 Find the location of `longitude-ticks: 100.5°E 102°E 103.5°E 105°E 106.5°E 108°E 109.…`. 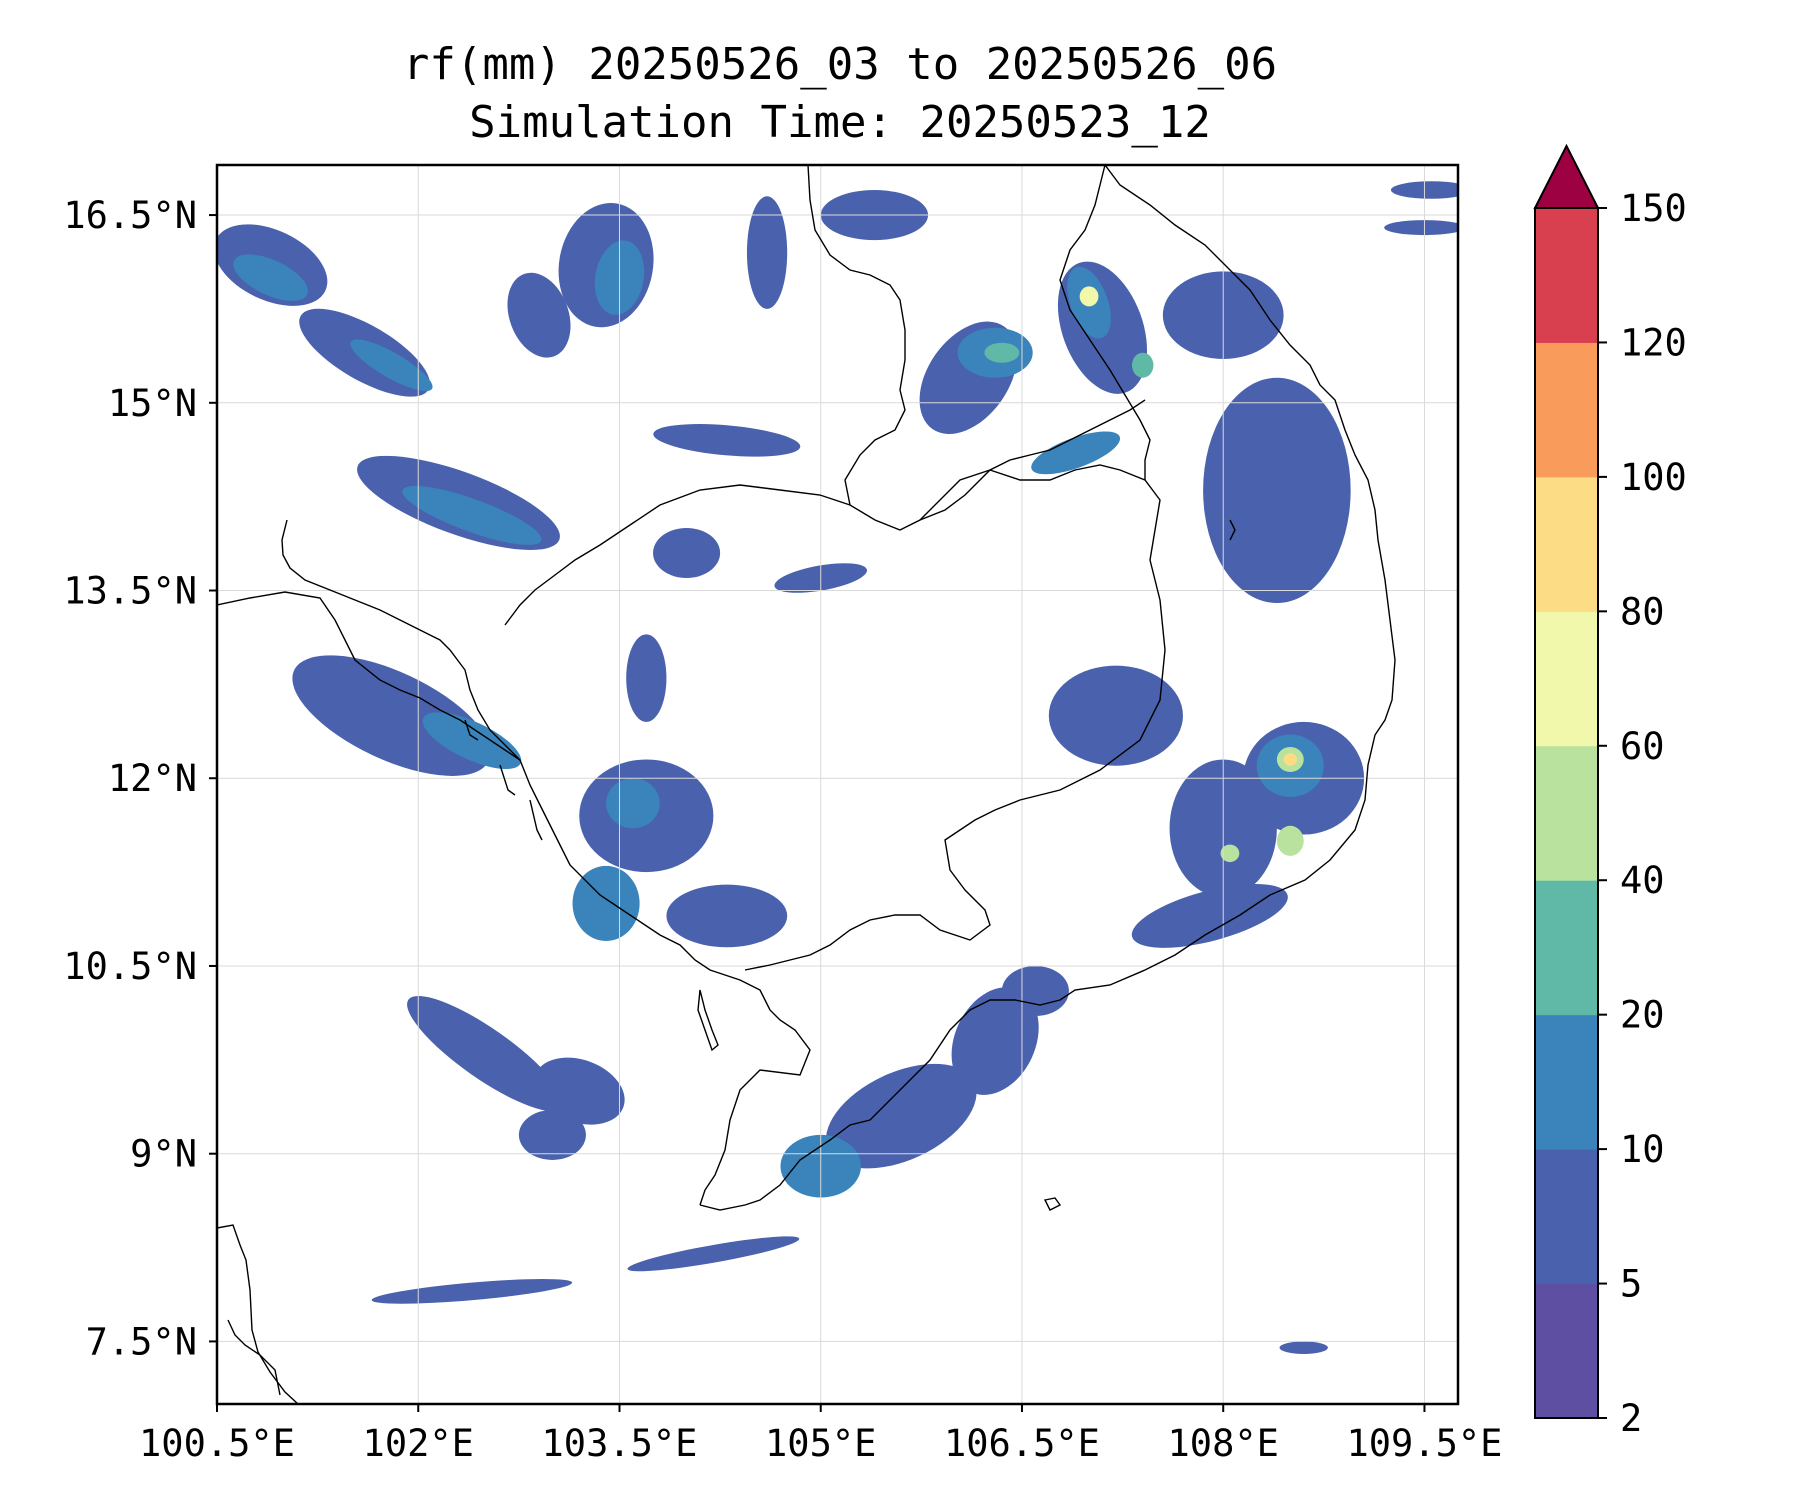

longitude-ticks: 100.5°E 102°E 103.5°E 105°E 106.5°E 108°E 109.… is located at coordinates (820, 1434).